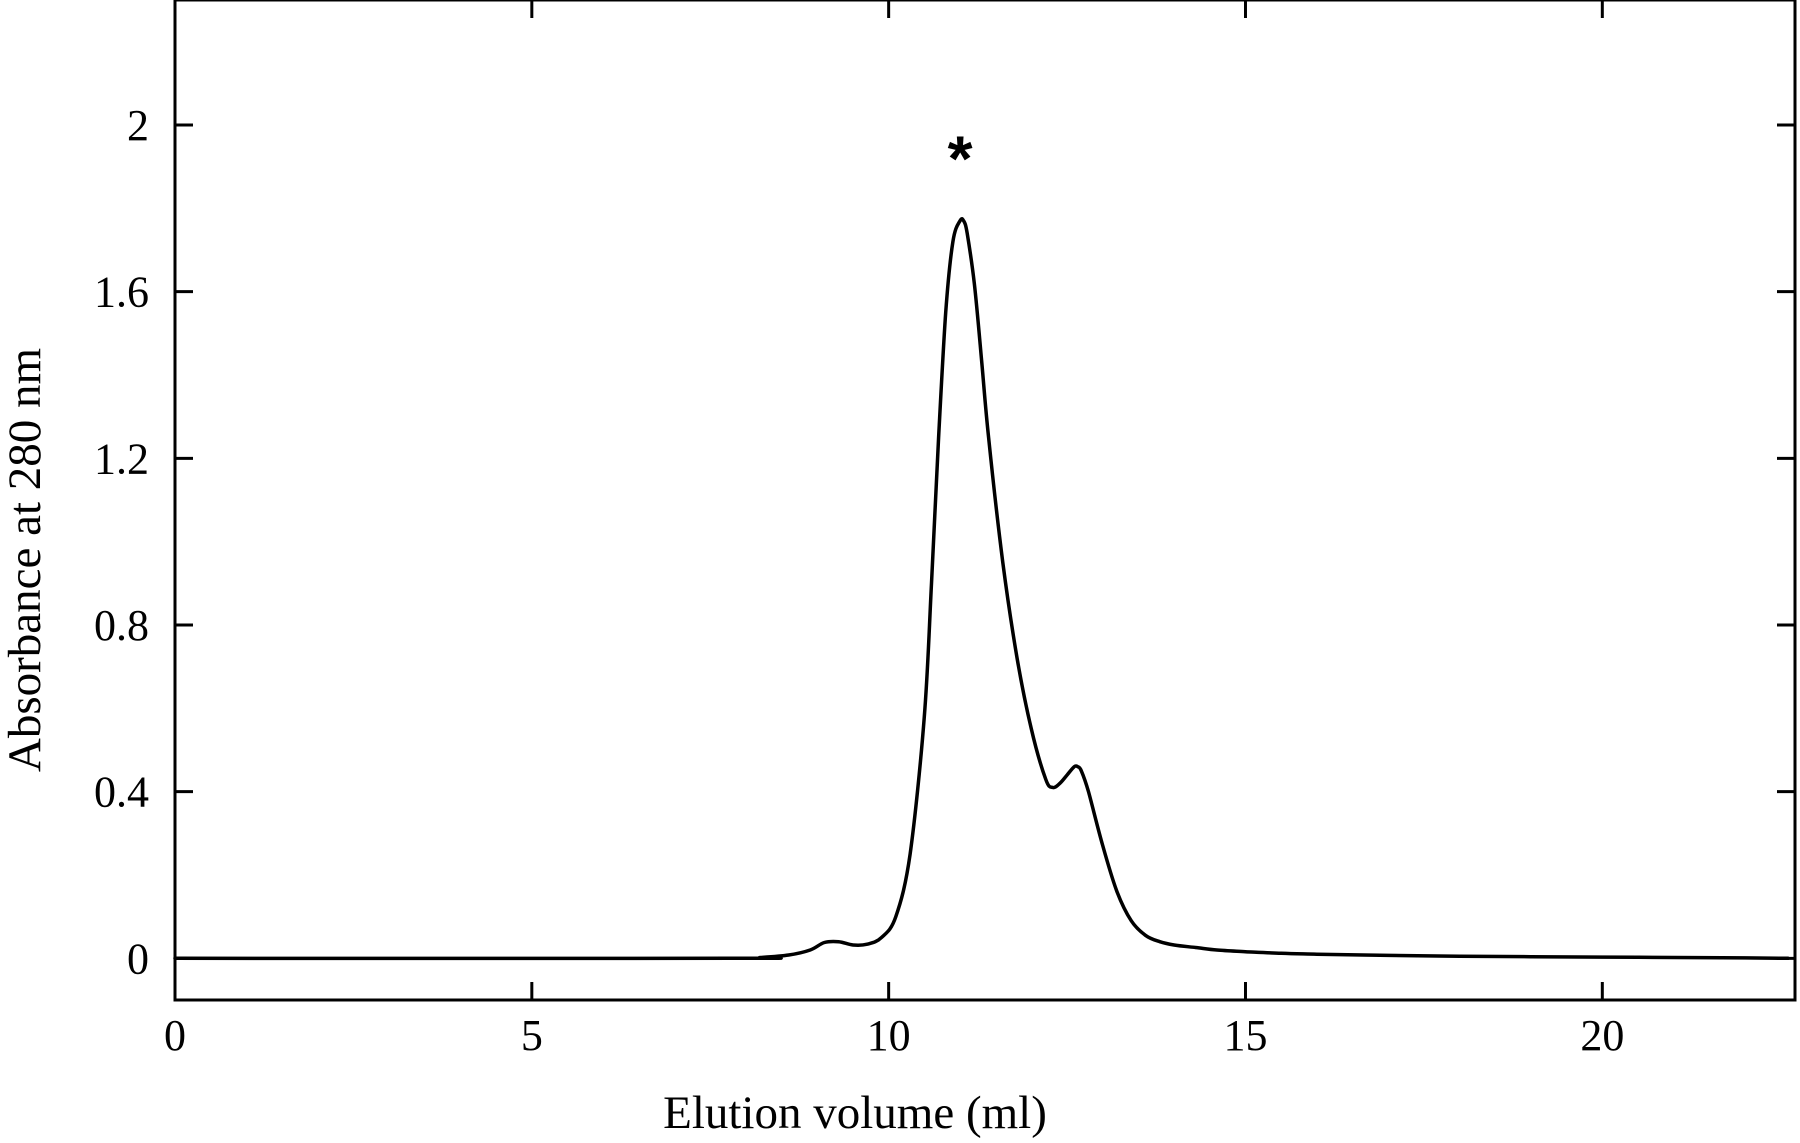  Describe the element at coordinates (121, 792) in the screenshot. I see `y-tick-label: 0.4` at that location.